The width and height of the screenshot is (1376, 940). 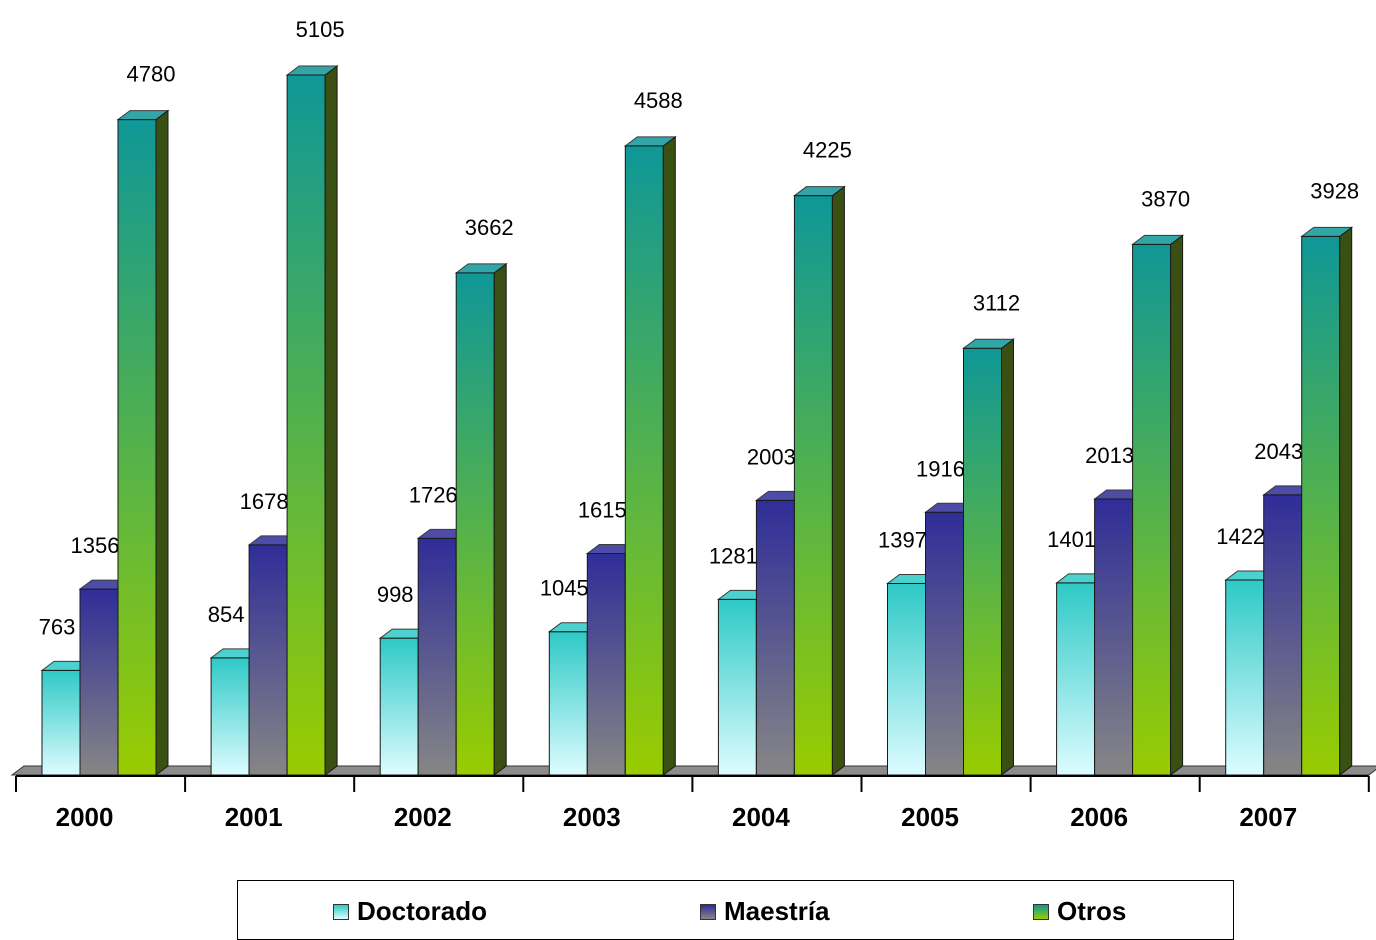 What do you see at coordinates (940, 468) in the screenshot?
I see `data-label-maestria-2005: 1916` at bounding box center [940, 468].